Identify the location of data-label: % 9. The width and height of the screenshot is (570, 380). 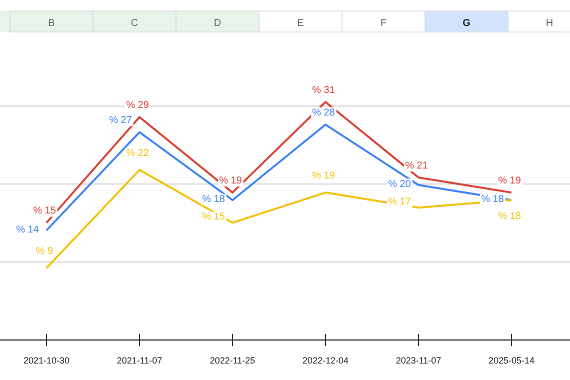
(45, 251).